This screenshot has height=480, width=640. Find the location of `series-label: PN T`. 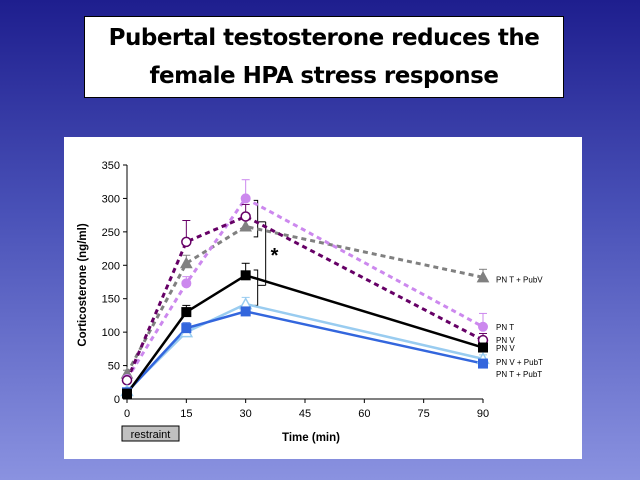

series-label: PN T is located at coordinates (505, 327).